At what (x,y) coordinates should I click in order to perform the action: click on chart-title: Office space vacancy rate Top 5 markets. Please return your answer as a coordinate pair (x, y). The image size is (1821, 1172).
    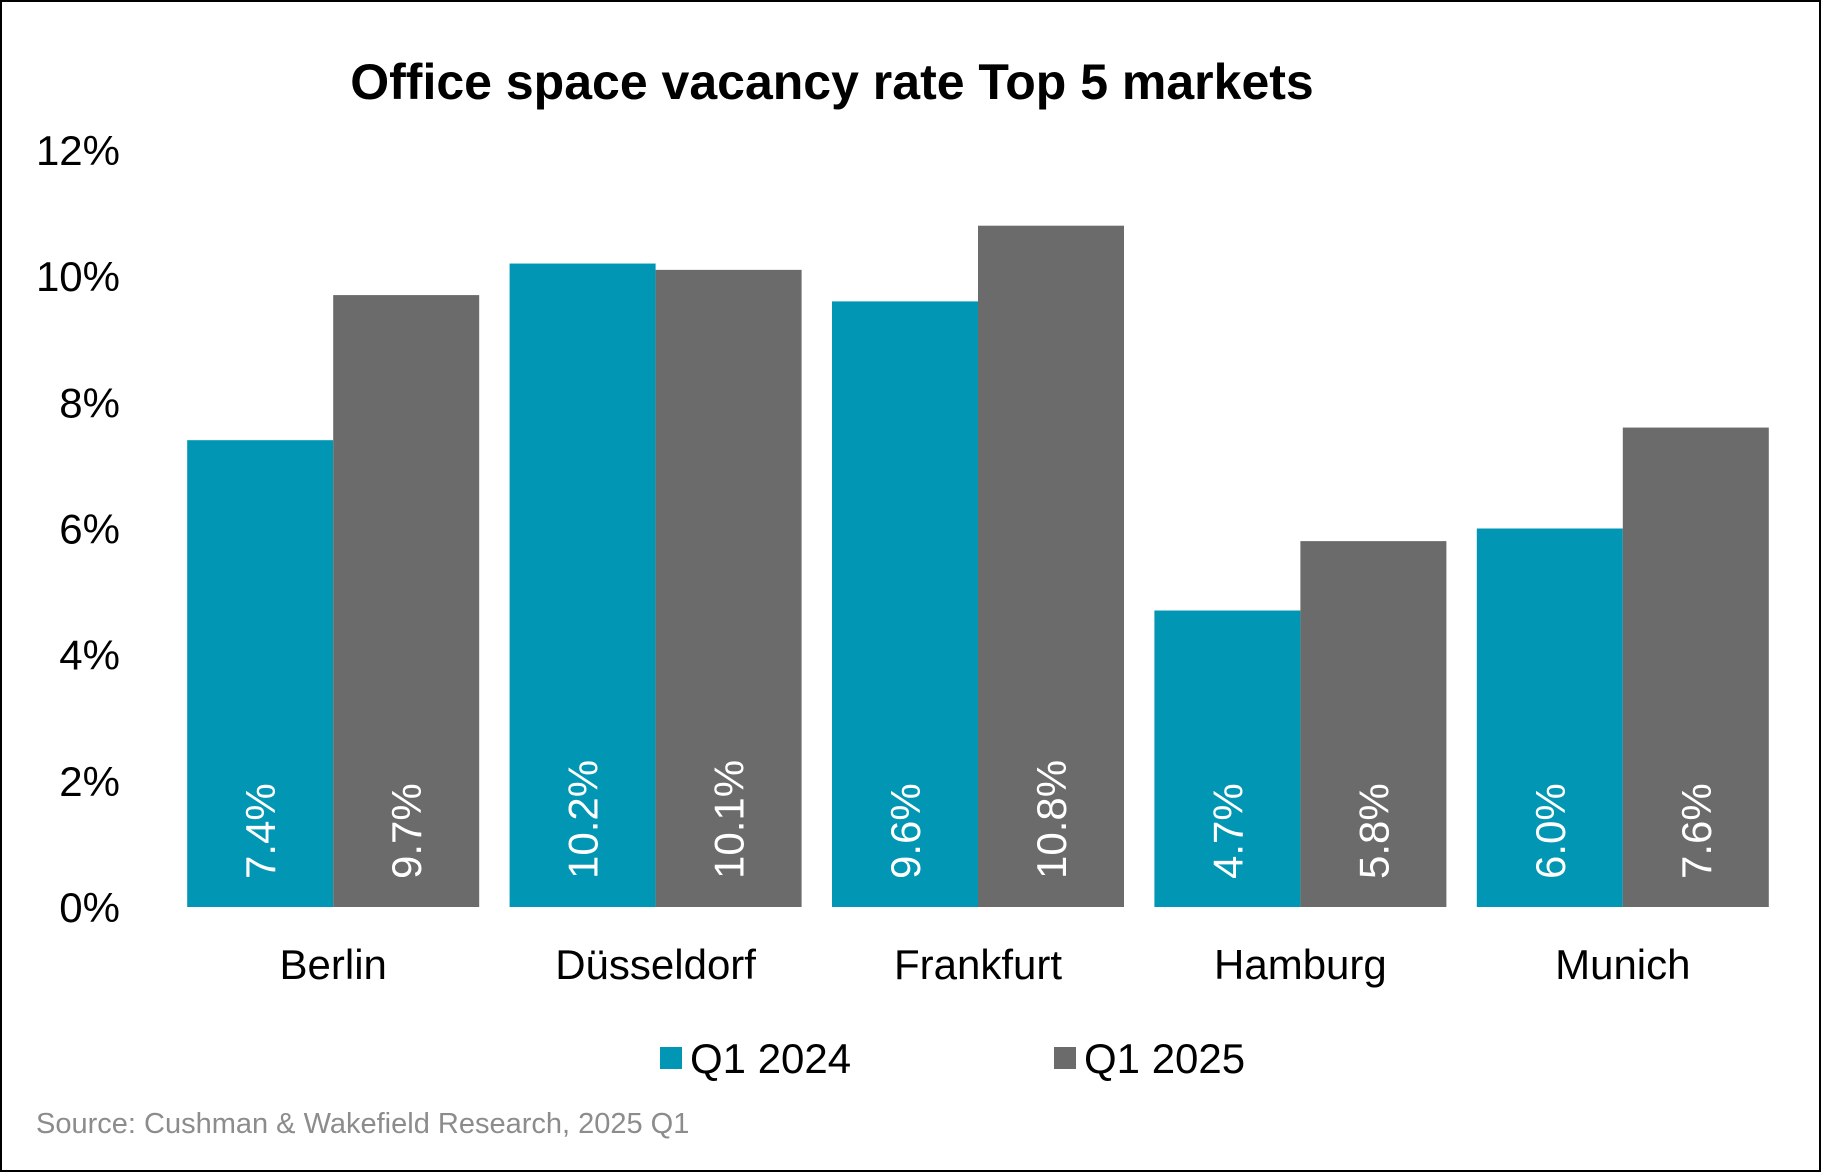
    Looking at the image, I should click on (831, 82).